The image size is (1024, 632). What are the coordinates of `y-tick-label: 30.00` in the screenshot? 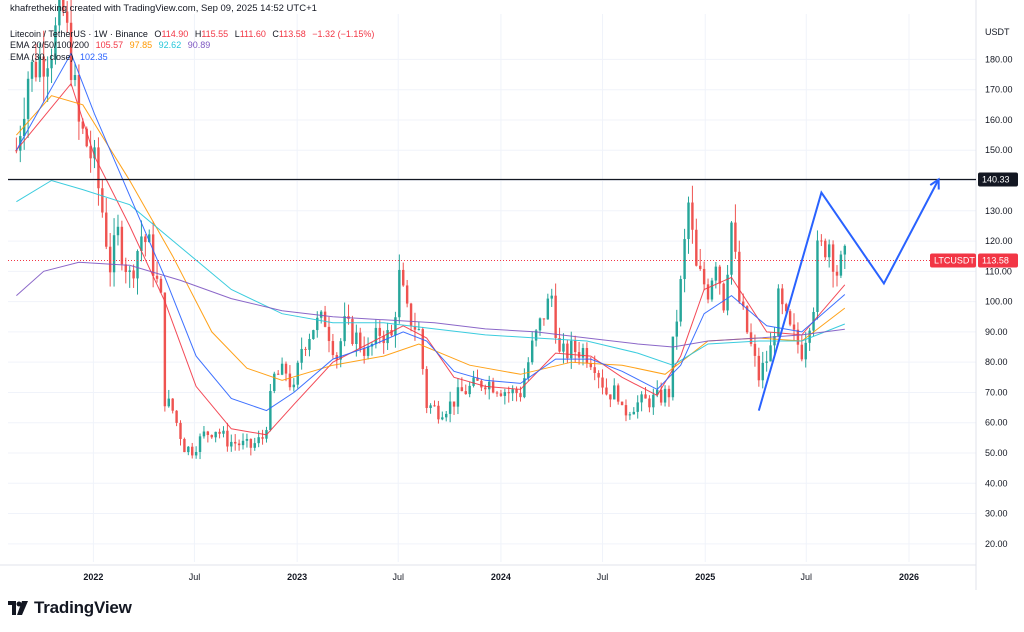 It's located at (996, 514).